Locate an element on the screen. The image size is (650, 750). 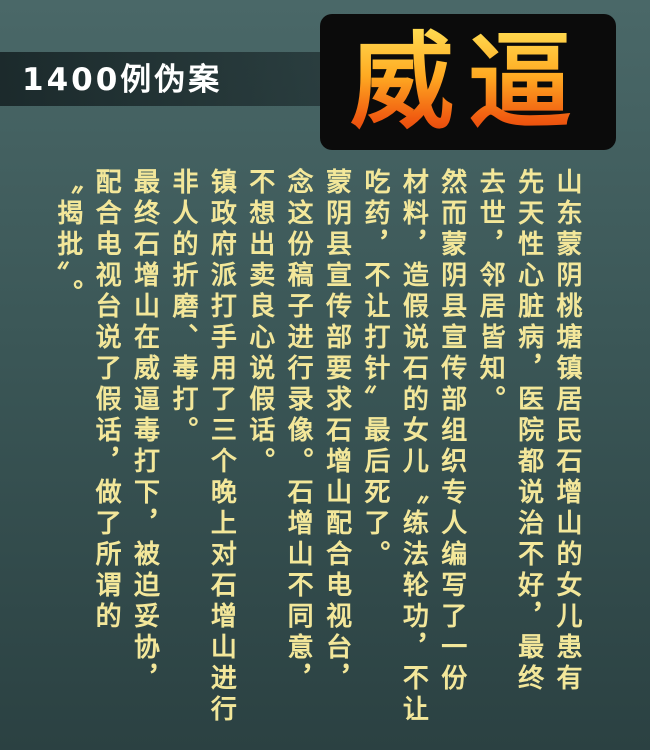
text-column: 材料，造假说石的女儿〝练法轮功，不让 is located at coordinates (413, 447).